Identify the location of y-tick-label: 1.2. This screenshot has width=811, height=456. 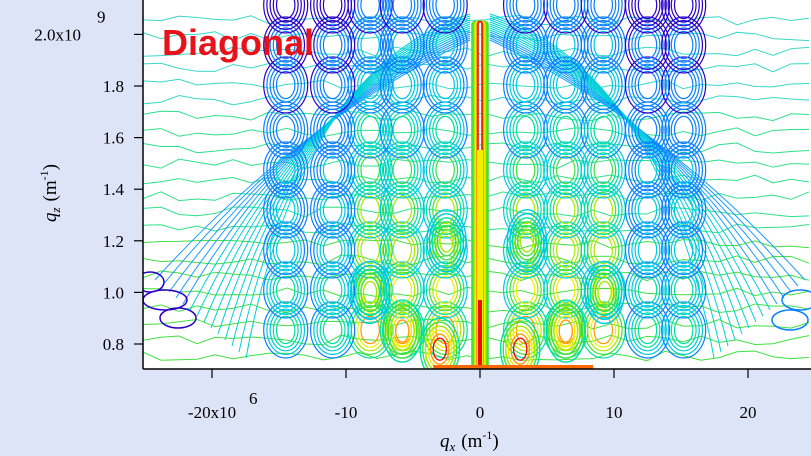
(113, 241).